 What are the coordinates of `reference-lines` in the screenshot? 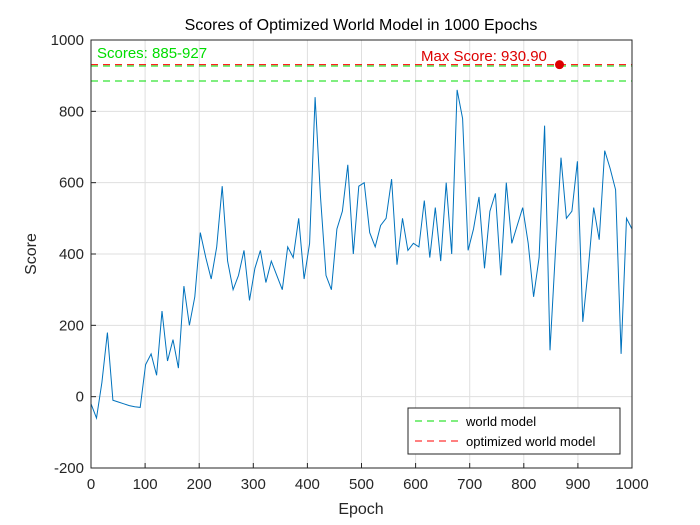 It's located at (361, 73).